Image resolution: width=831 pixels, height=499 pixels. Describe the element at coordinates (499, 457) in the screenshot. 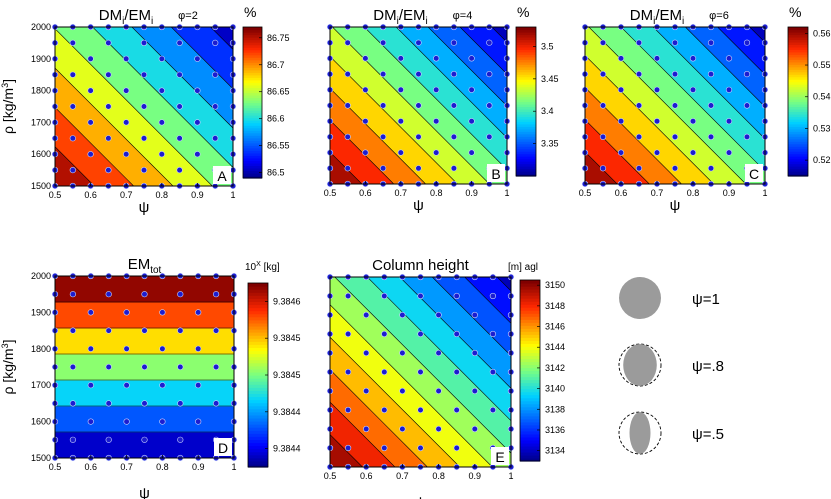

I see `panel-letter: E` at that location.